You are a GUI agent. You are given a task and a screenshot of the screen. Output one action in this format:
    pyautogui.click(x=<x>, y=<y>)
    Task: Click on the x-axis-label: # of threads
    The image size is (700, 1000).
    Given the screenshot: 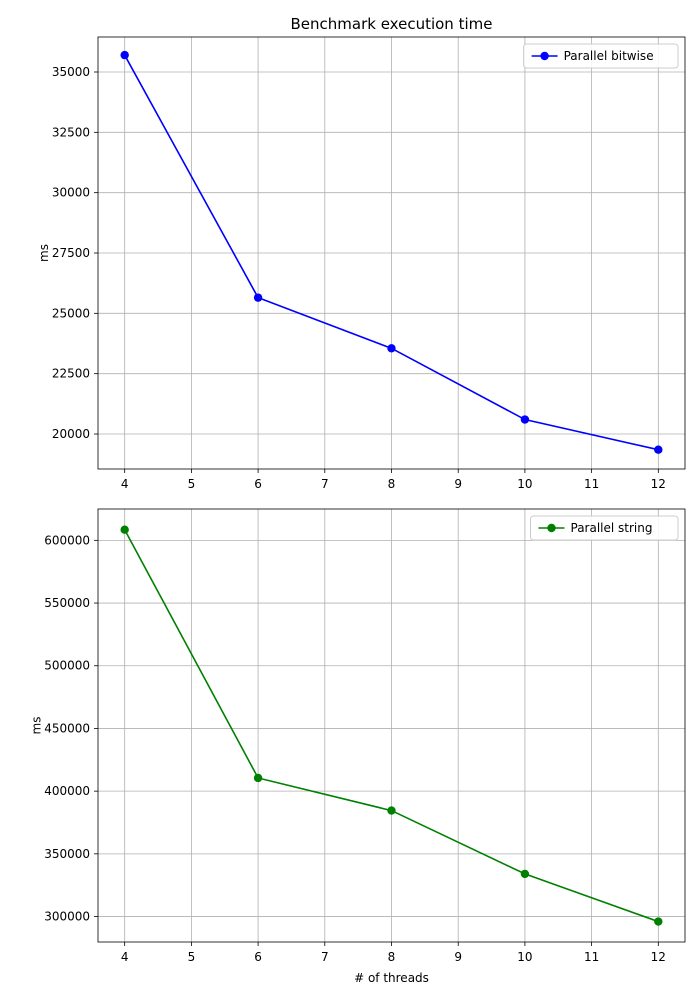 What is the action you would take?
    pyautogui.click(x=391, y=978)
    